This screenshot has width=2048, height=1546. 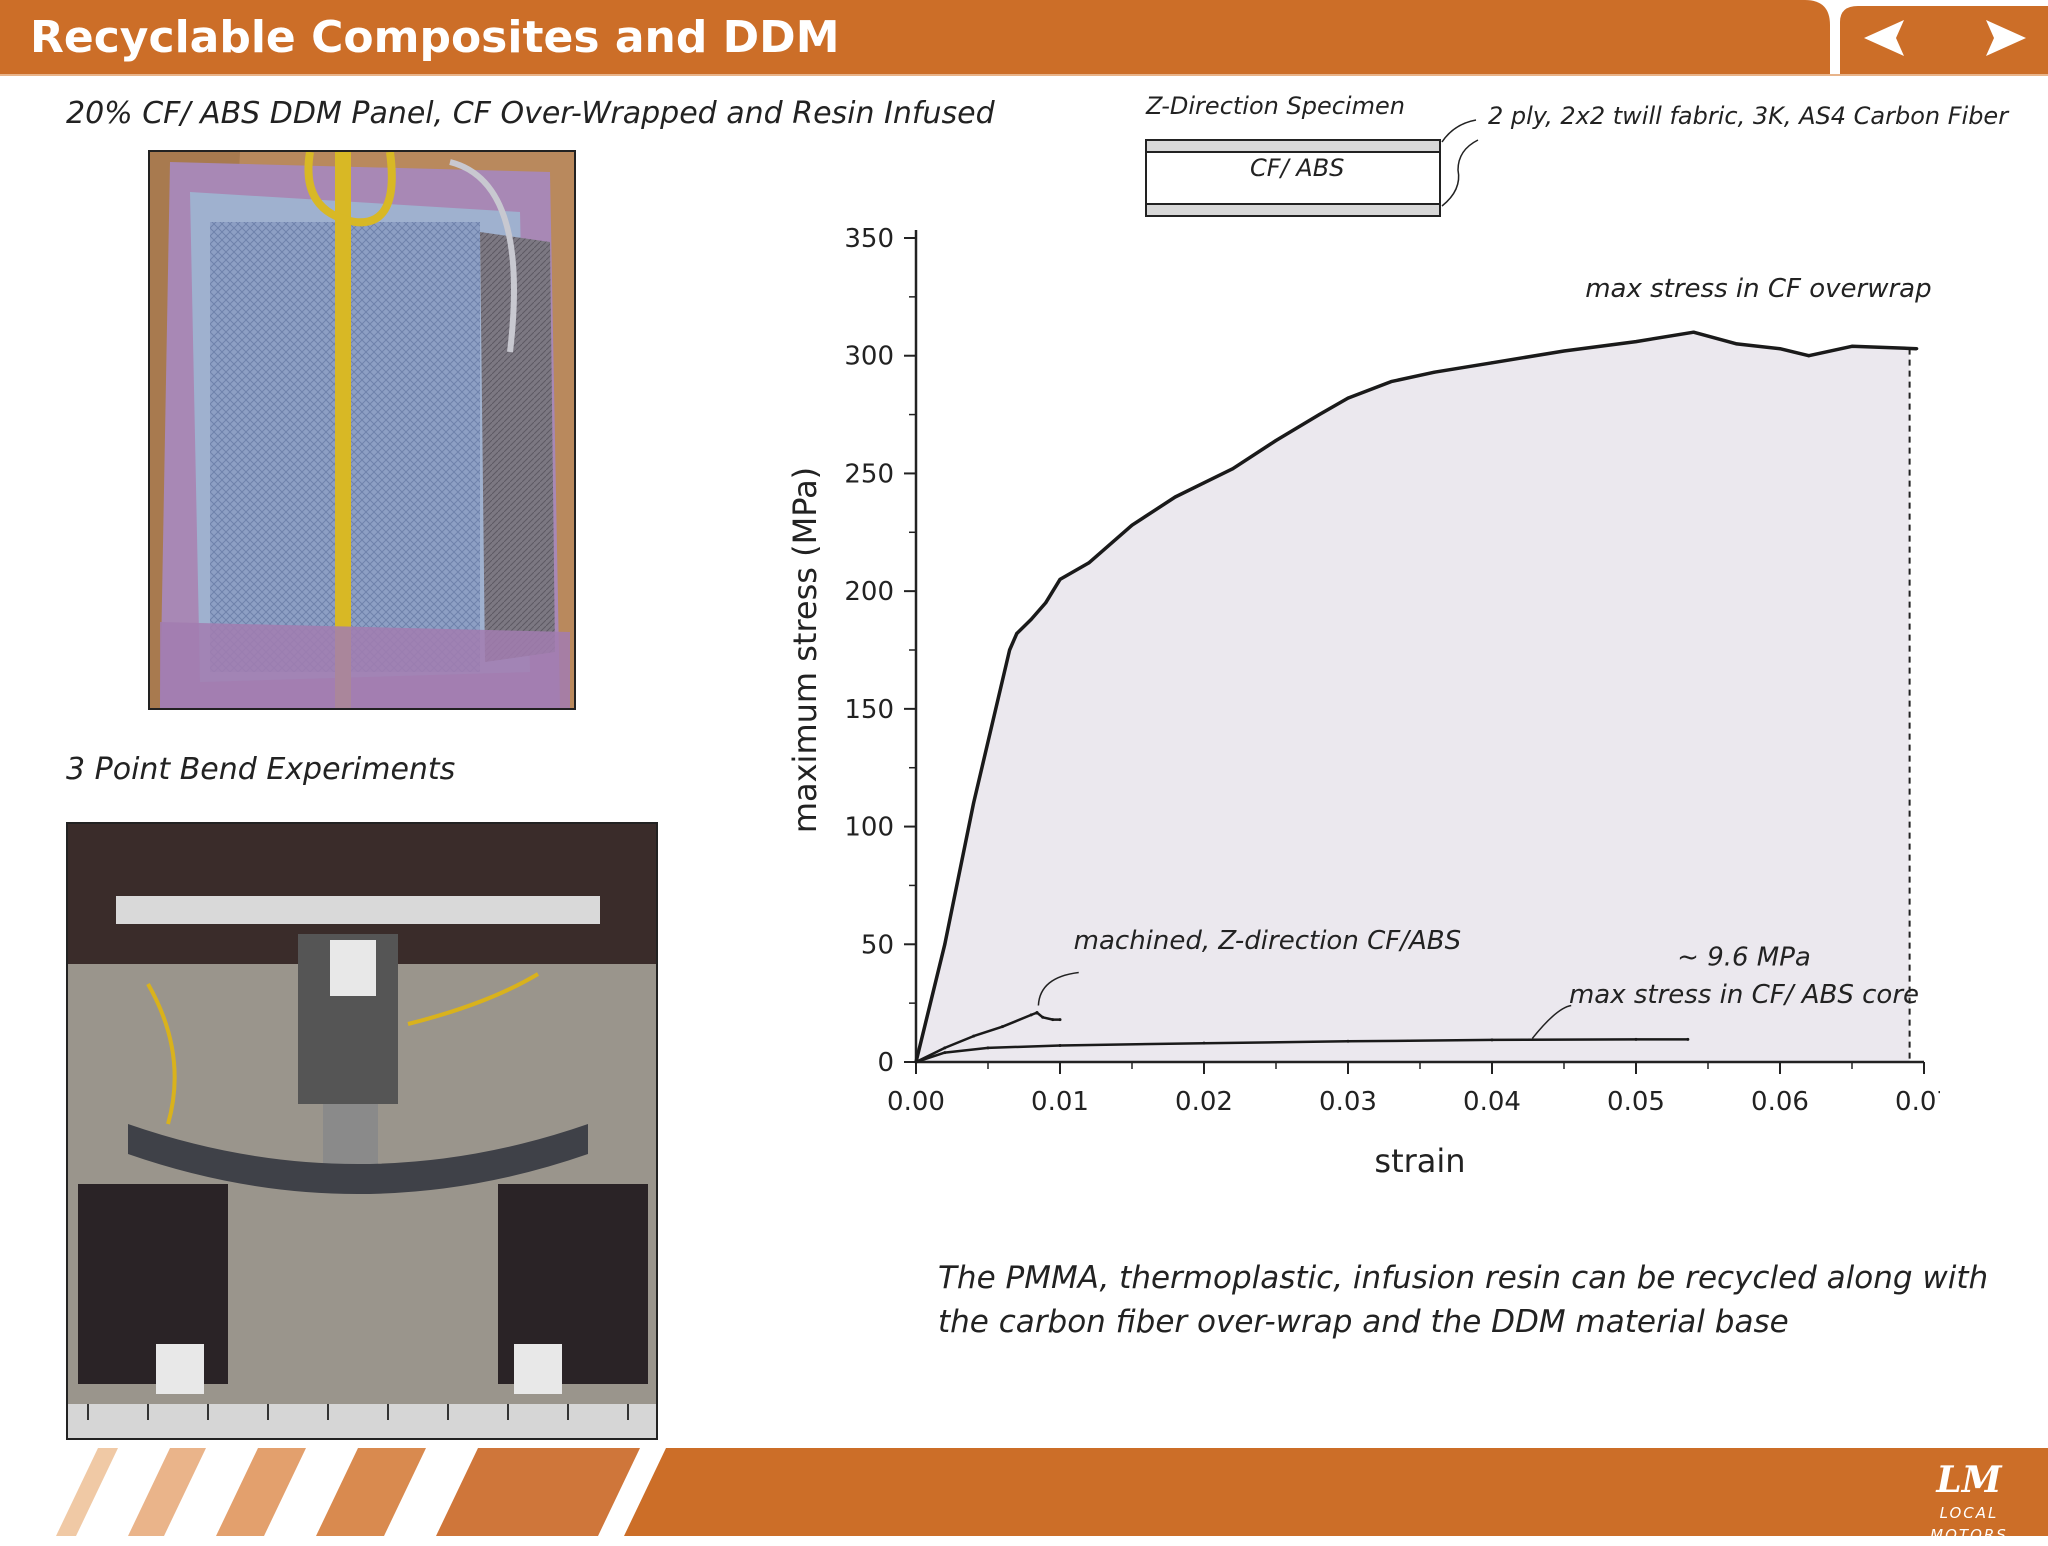 What do you see at coordinates (1204, 1102) in the screenshot?
I see `x-tick-label: 0.02` at bounding box center [1204, 1102].